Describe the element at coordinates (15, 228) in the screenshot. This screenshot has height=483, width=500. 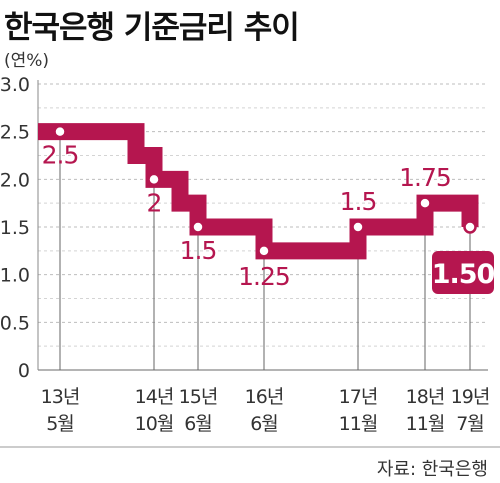
I see `y-tick-label: 1.5` at that location.